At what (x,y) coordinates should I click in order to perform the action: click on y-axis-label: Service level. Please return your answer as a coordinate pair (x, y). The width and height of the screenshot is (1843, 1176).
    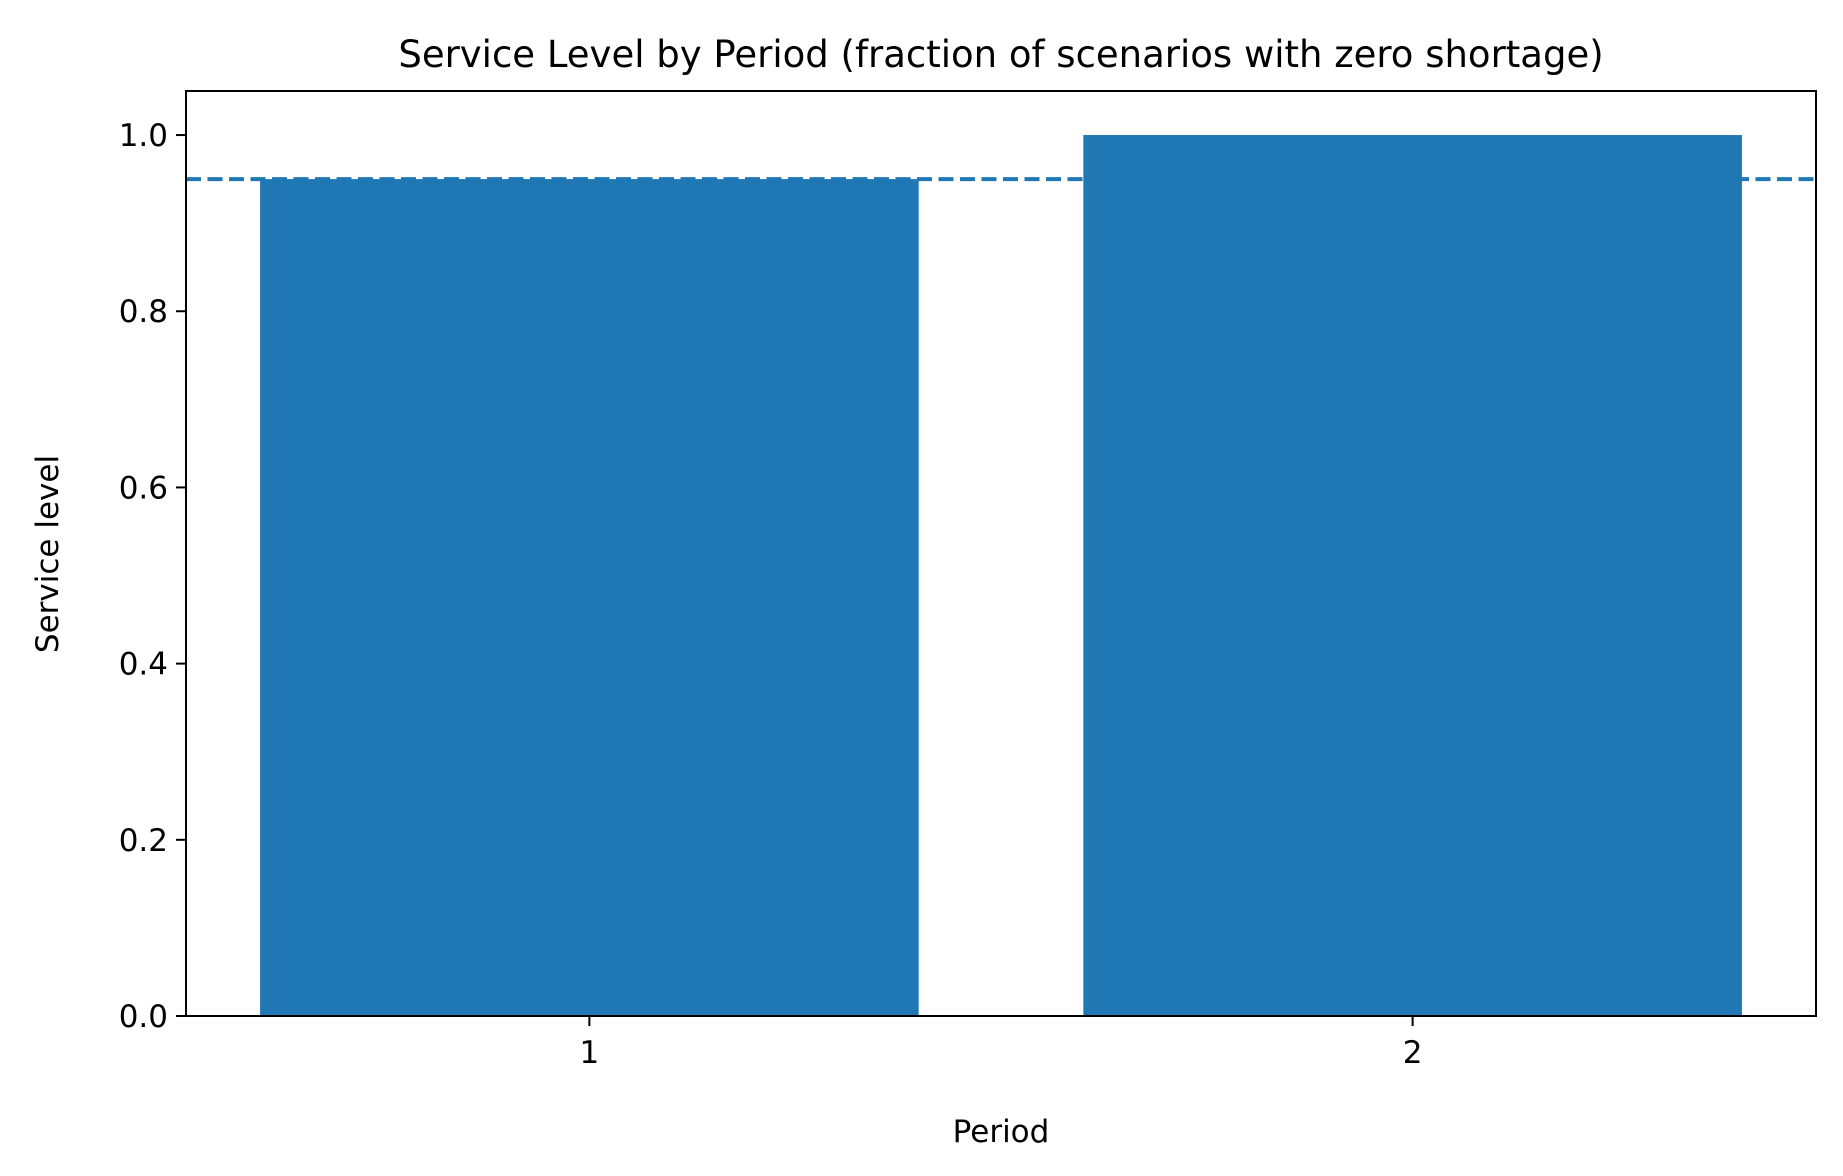
    Looking at the image, I should click on (48, 554).